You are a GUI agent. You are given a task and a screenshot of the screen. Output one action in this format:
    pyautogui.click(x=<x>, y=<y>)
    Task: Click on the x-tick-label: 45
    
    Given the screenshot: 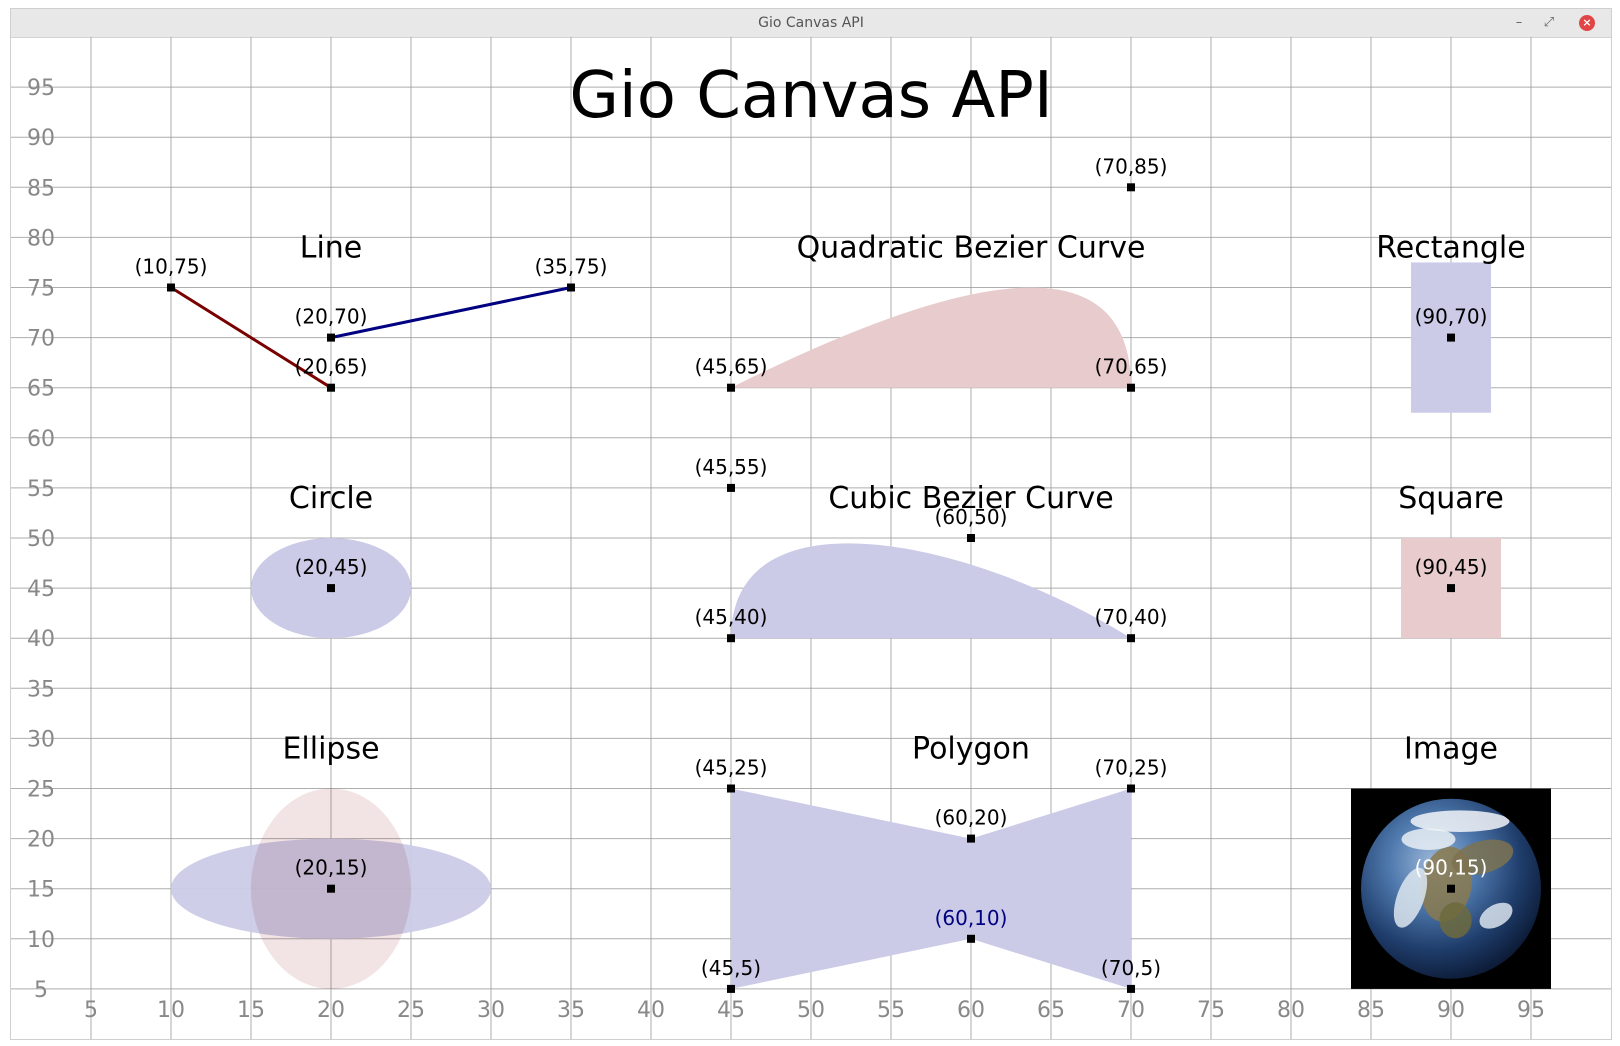 What is the action you would take?
    pyautogui.click(x=731, y=1010)
    